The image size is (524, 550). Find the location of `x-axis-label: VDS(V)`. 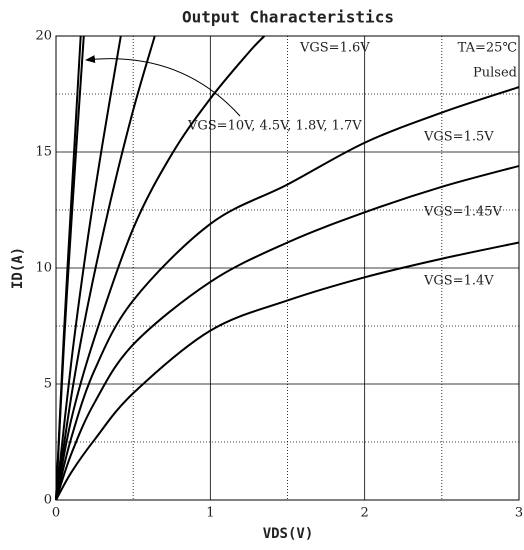

x-axis-label: VDS(V) is located at coordinates (288, 534).